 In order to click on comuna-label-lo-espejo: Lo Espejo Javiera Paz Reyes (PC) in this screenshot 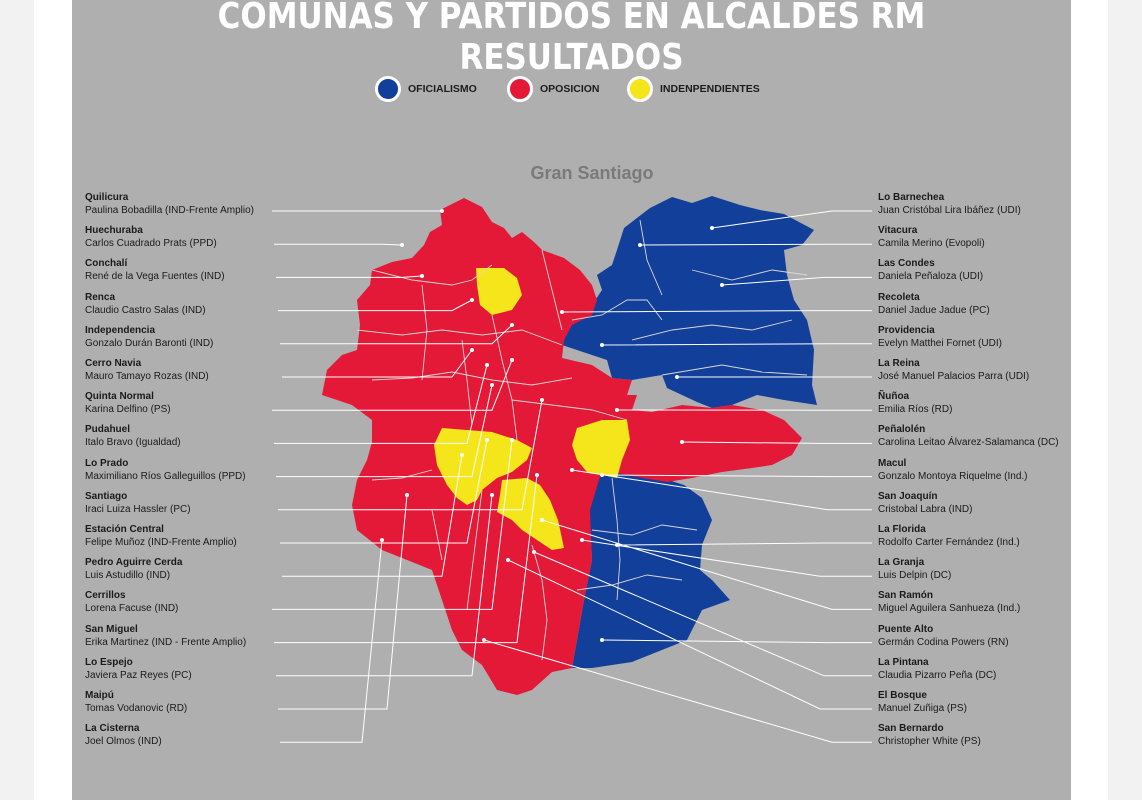, I will do `click(215, 669)`.